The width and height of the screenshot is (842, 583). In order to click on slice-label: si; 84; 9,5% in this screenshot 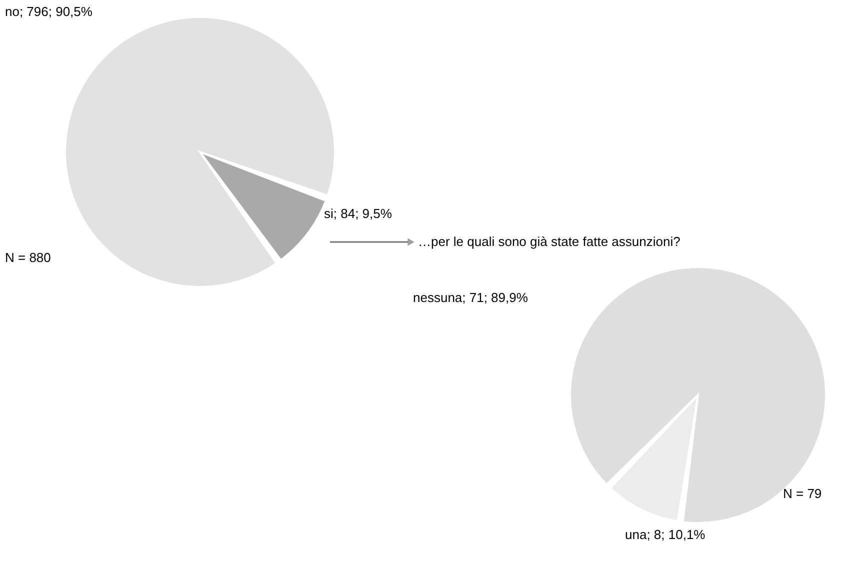, I will do `click(358, 213)`.